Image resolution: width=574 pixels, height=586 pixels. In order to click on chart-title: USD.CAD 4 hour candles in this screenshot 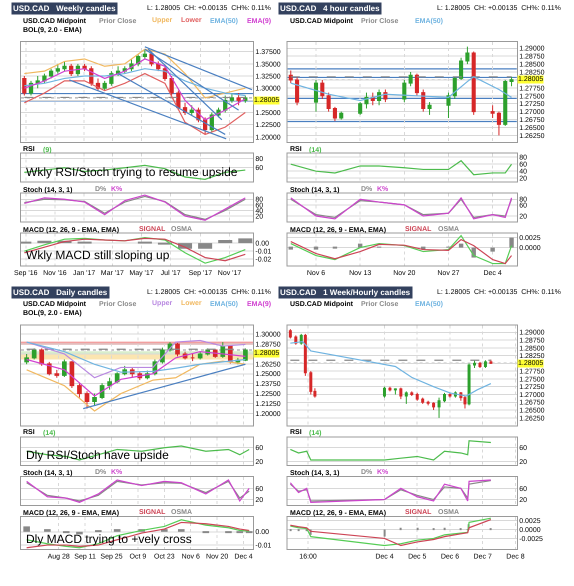, I will do `click(330, 8)`.